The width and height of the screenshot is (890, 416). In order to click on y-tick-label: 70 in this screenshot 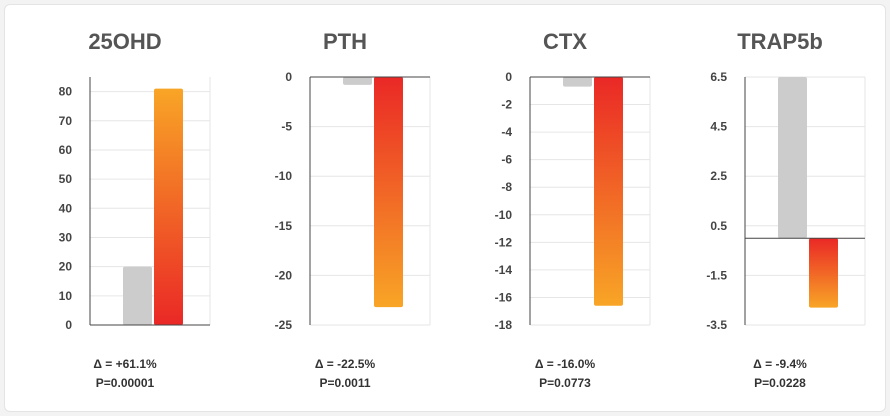, I will do `click(66, 121)`.